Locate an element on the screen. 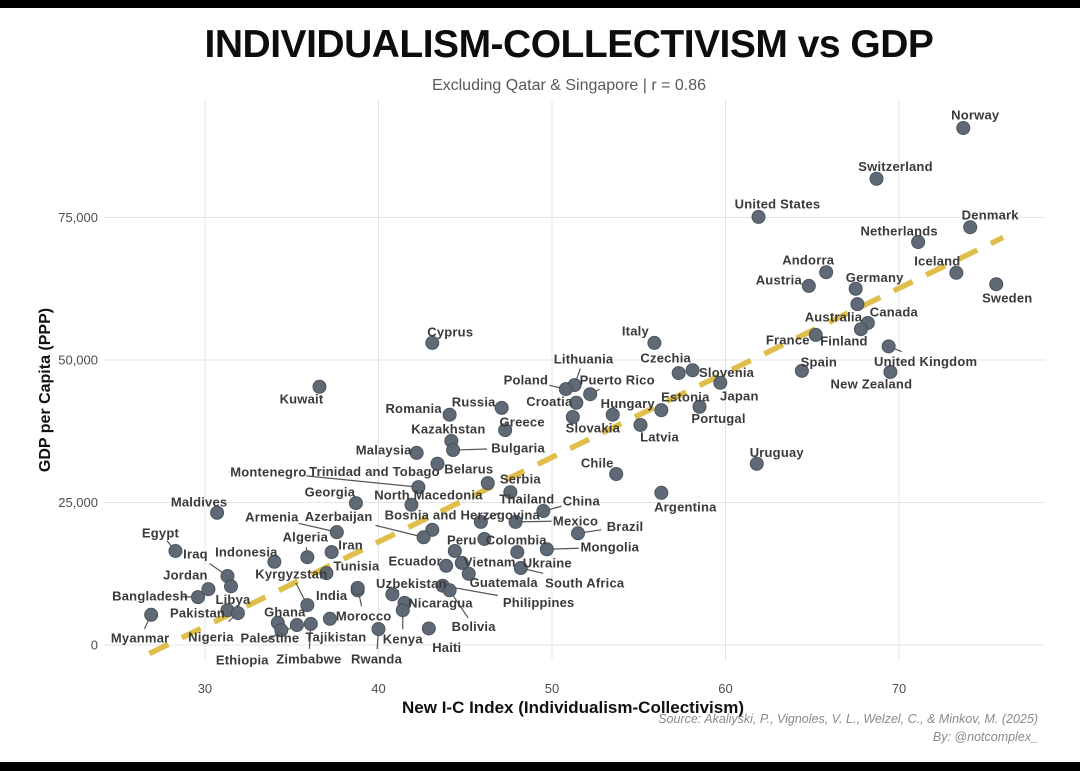  country-label: Vietnam is located at coordinates (490, 561).